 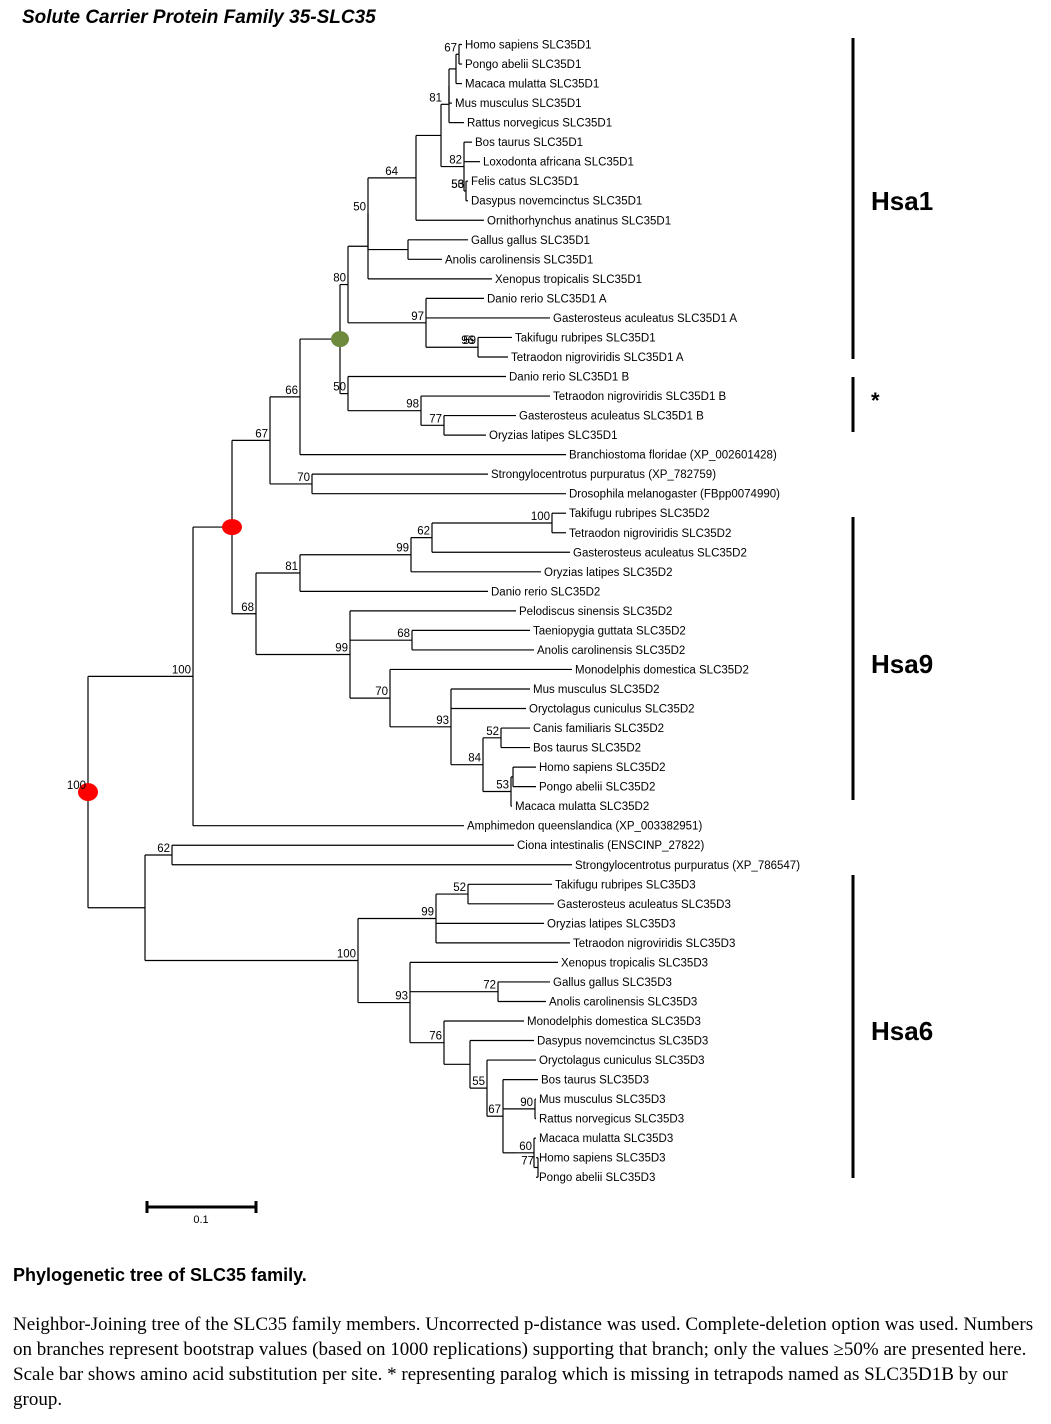 I want to click on bootstrap-value: 80, so click(x=339, y=279).